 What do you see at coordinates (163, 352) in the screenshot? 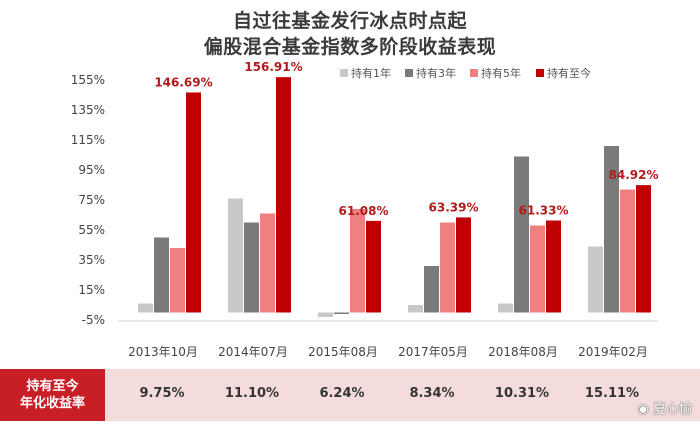
I see `x-tick-label: 2013年10月` at bounding box center [163, 352].